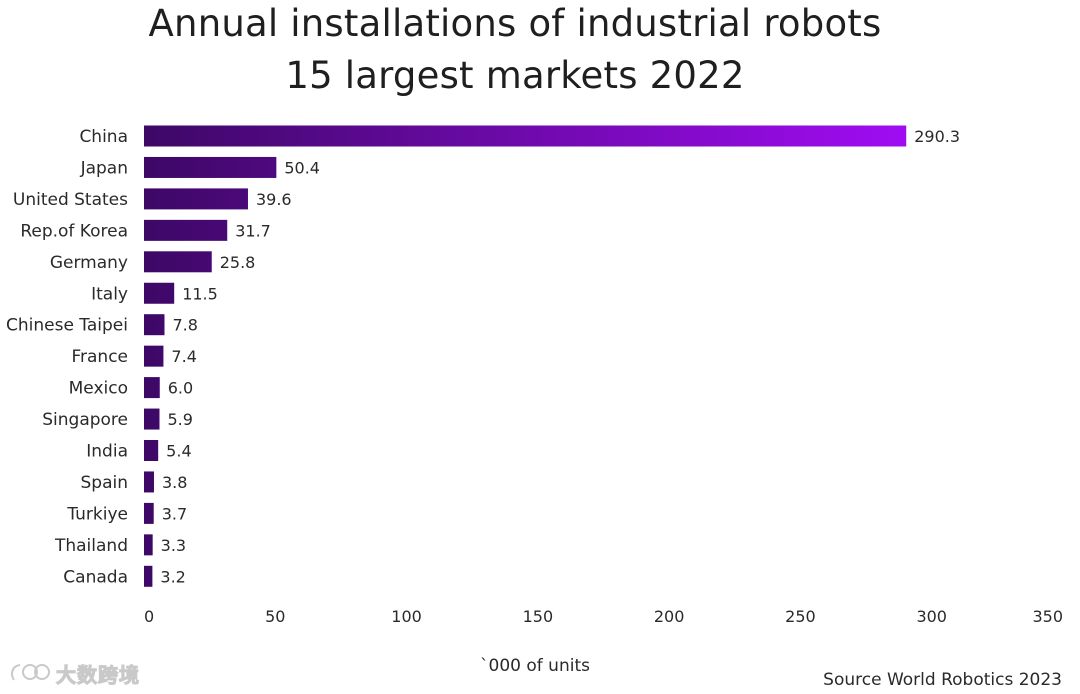 The image size is (1080, 694). Describe the element at coordinates (103, 137) in the screenshot. I see `category-label-china: China` at that location.